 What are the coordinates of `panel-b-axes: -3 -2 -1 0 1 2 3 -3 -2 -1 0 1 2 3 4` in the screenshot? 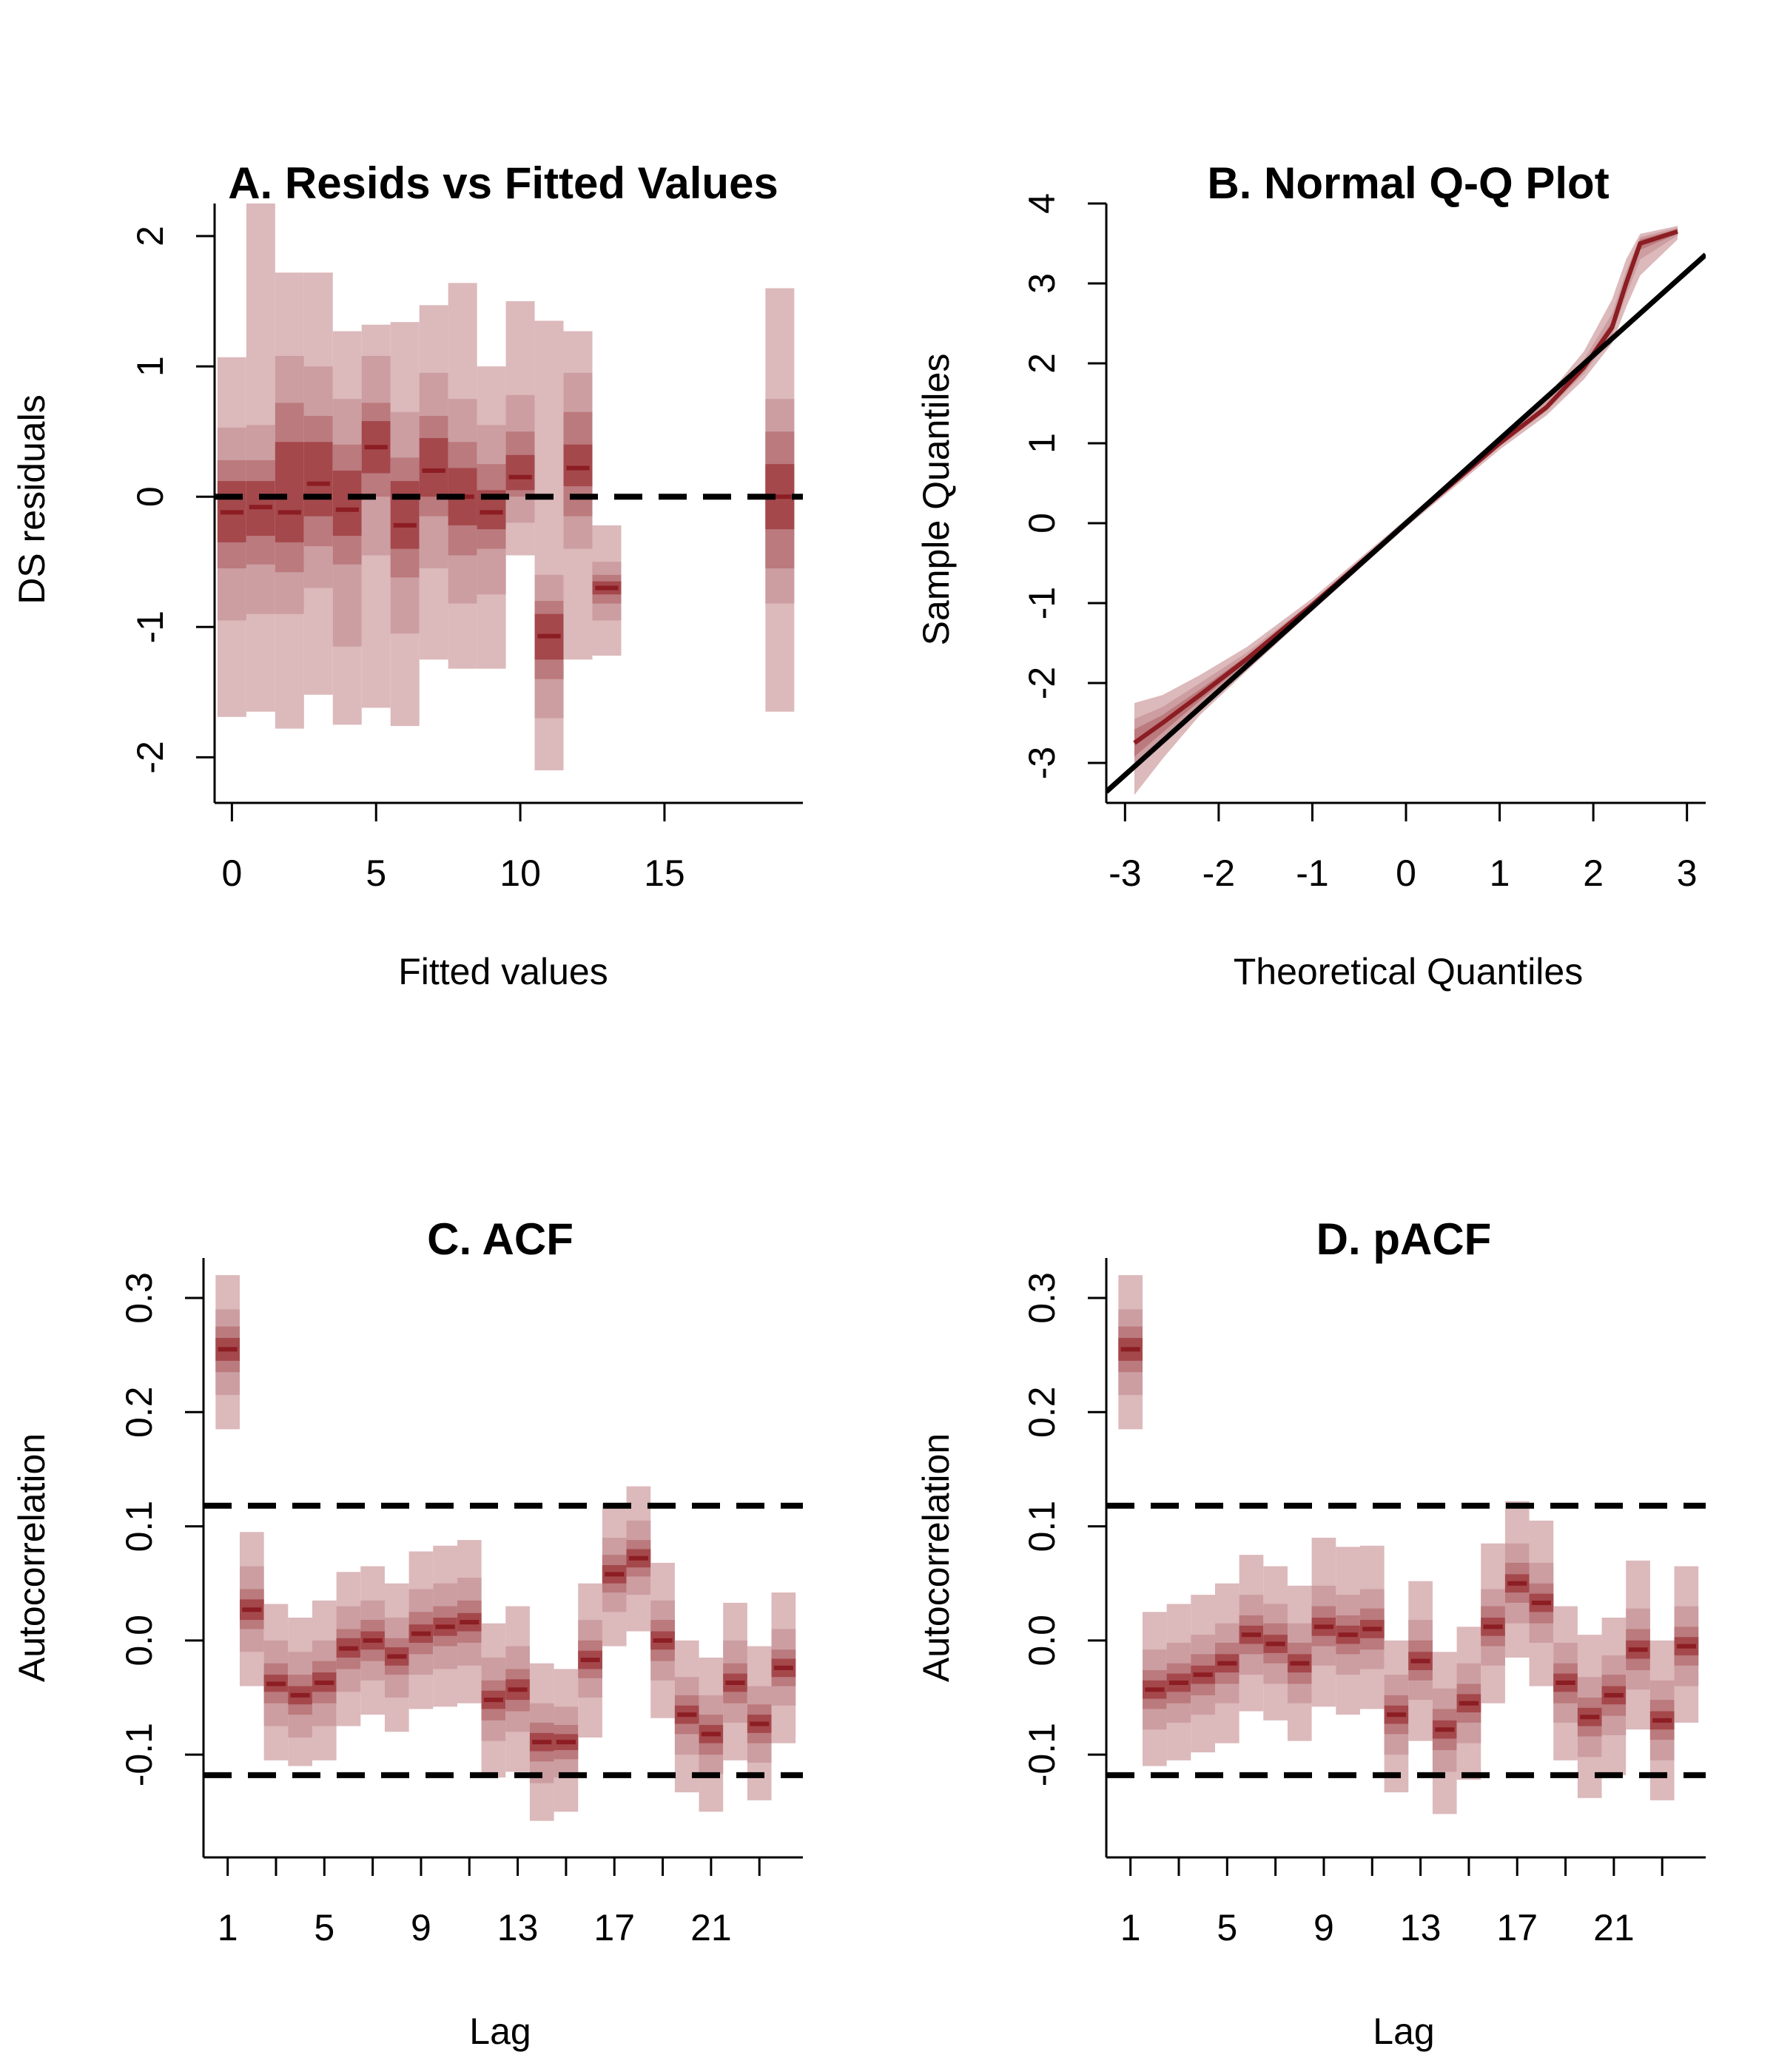 It's located at (1363, 543).